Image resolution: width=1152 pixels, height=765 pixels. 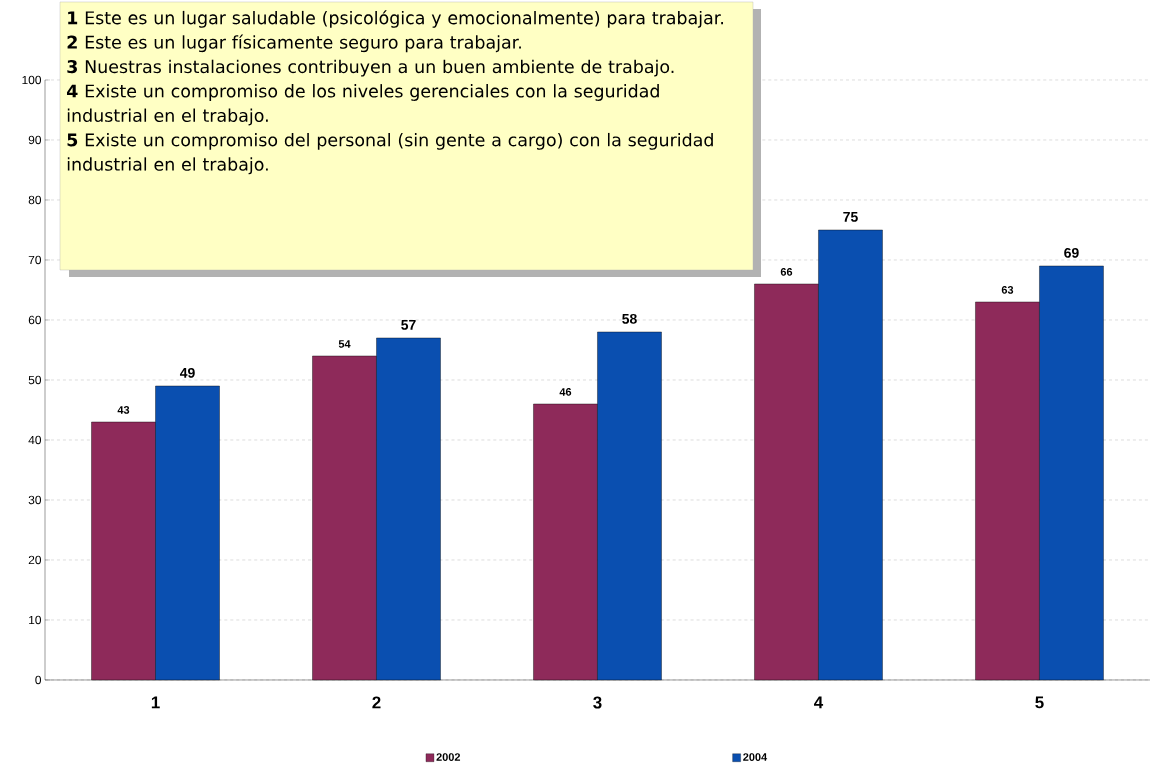 What do you see at coordinates (35, 500) in the screenshot?
I see `y-tick-label: 30` at bounding box center [35, 500].